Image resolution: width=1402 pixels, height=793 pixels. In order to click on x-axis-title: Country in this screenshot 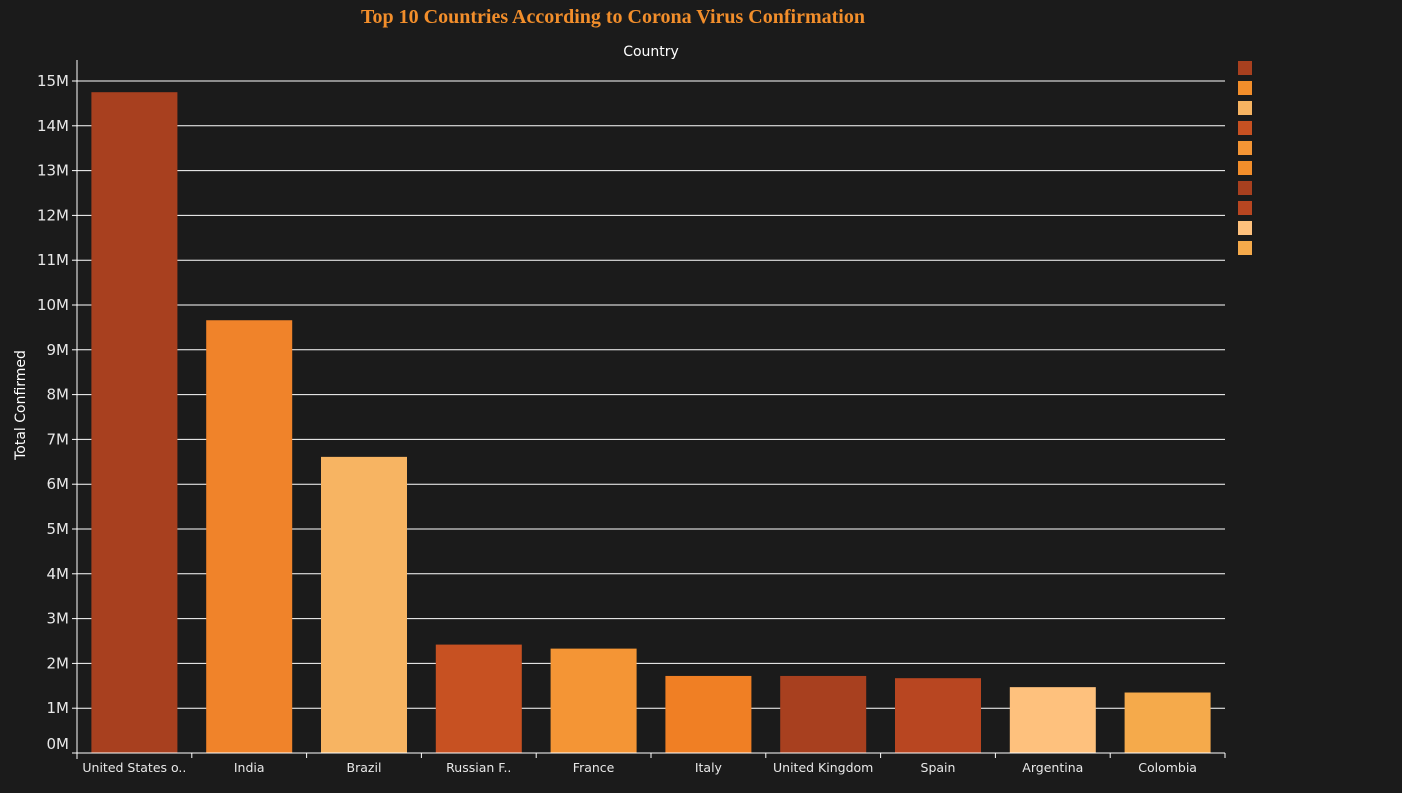, I will do `click(651, 52)`.